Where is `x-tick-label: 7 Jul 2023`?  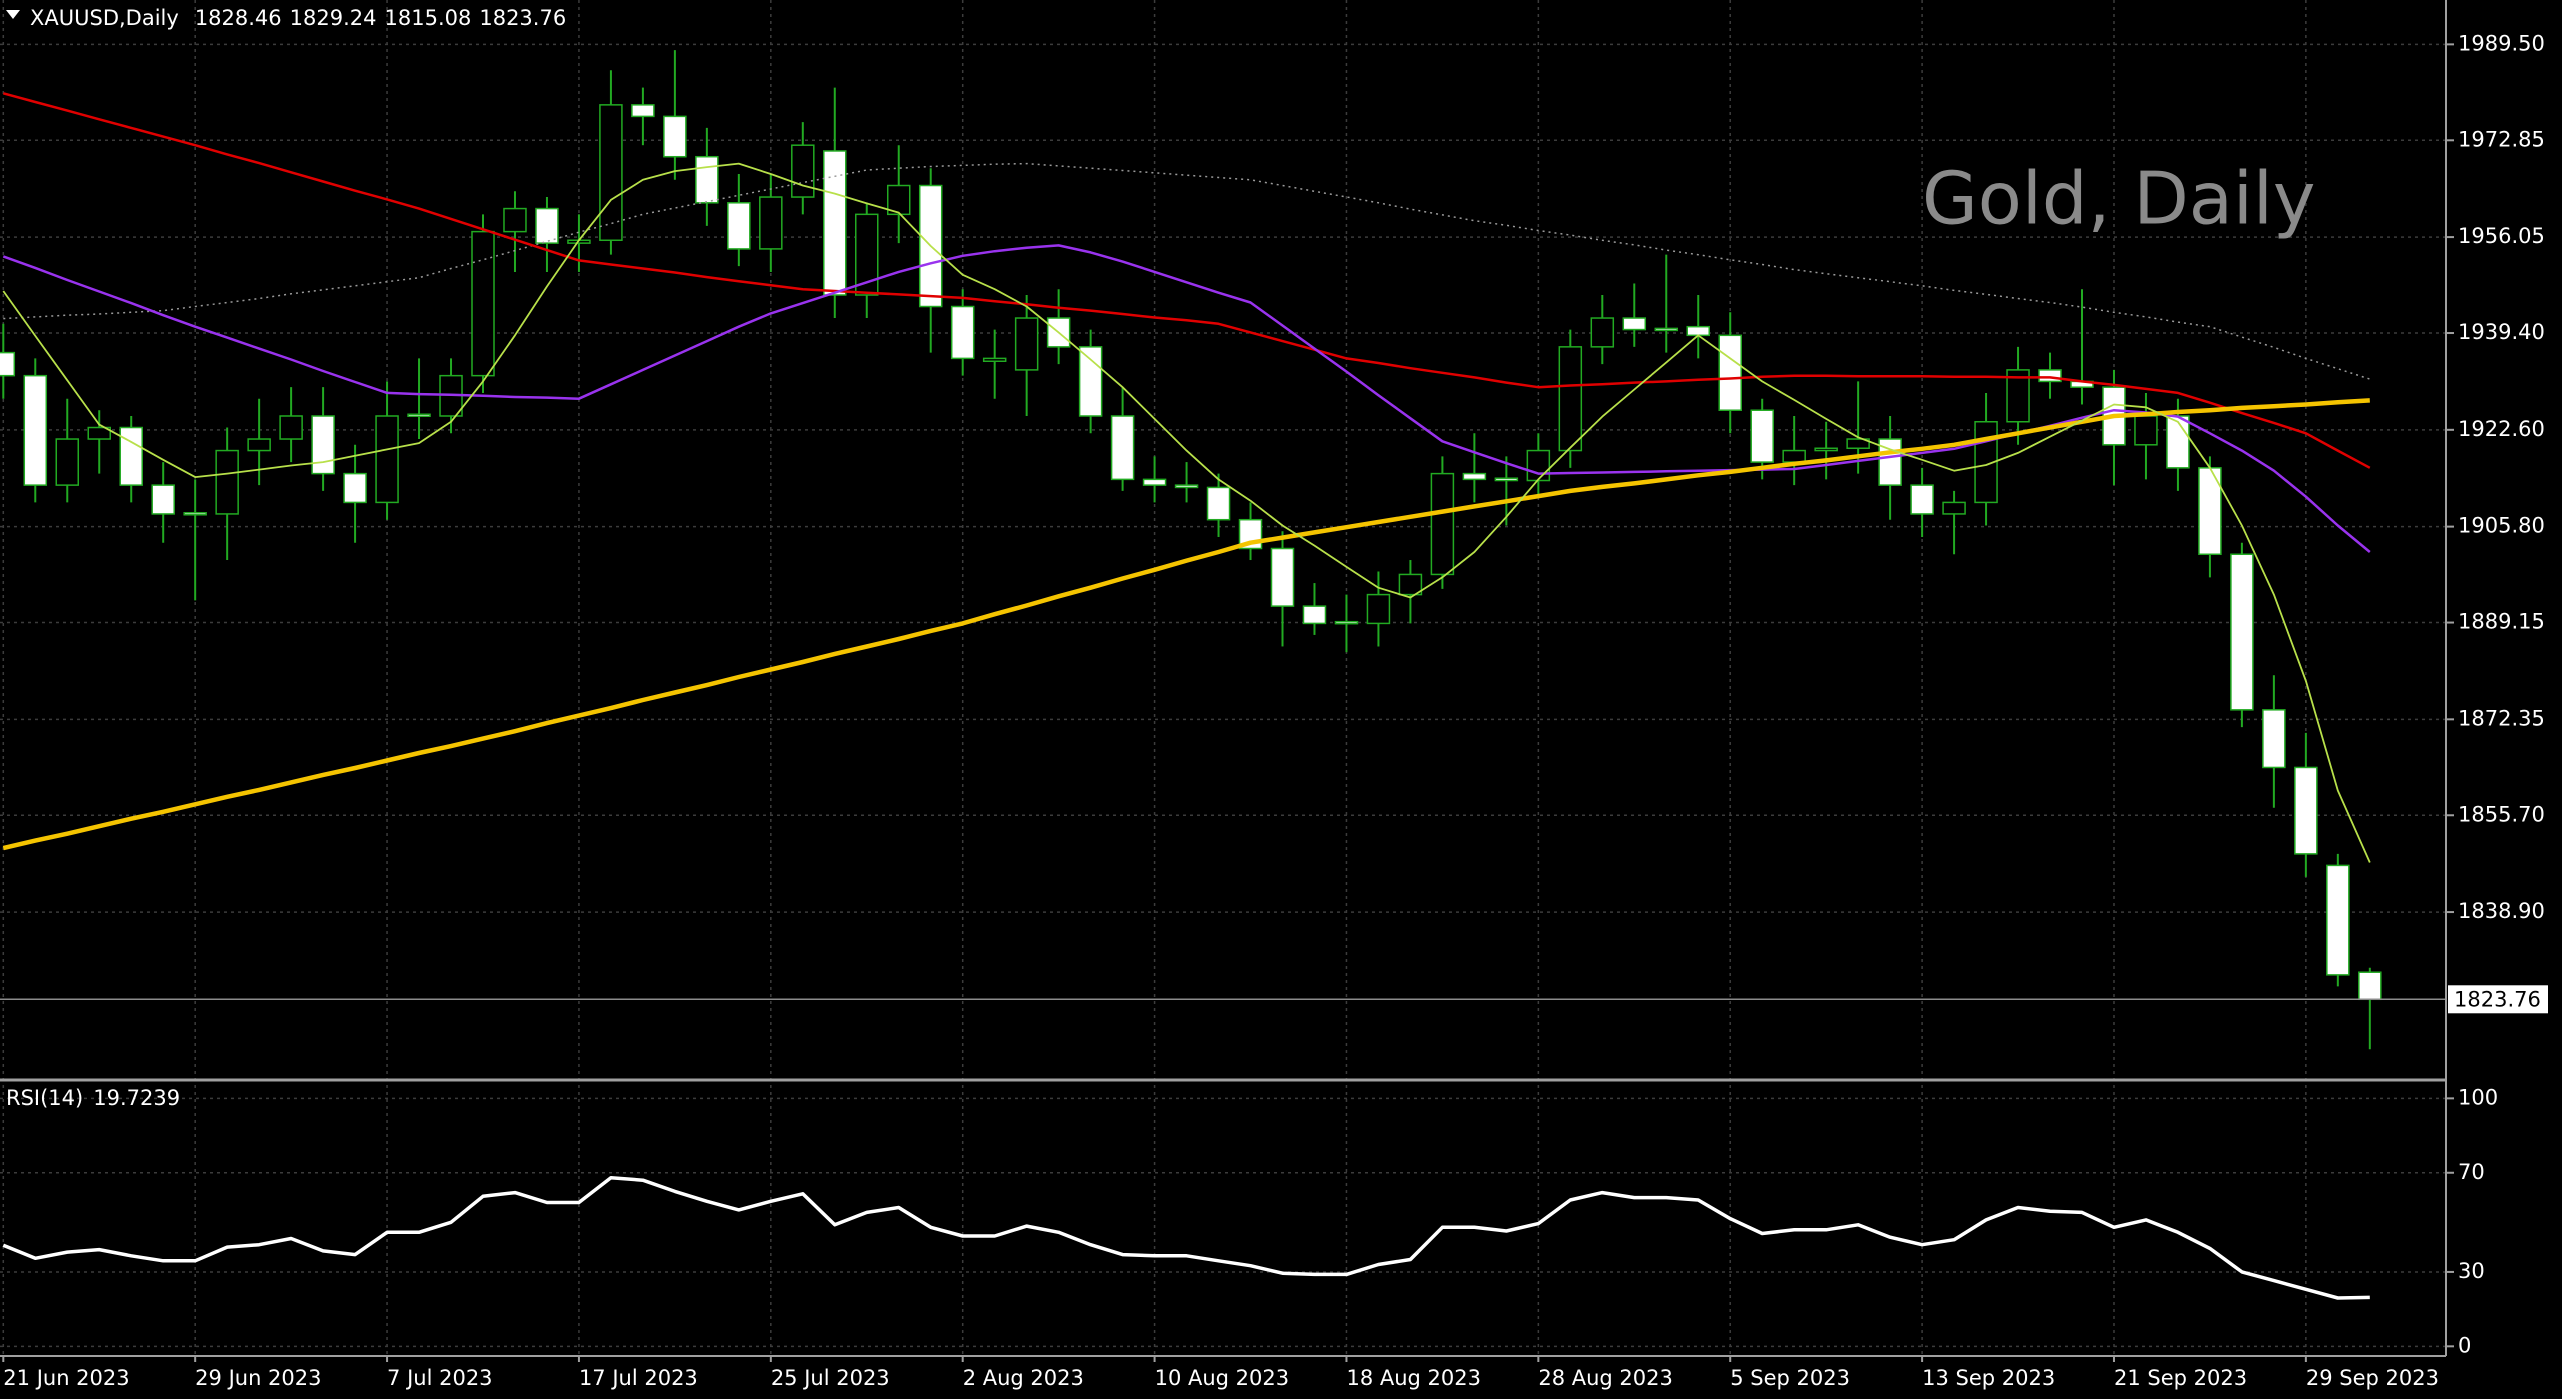
x-tick-label: 7 Jul 2023 is located at coordinates (440, 1378).